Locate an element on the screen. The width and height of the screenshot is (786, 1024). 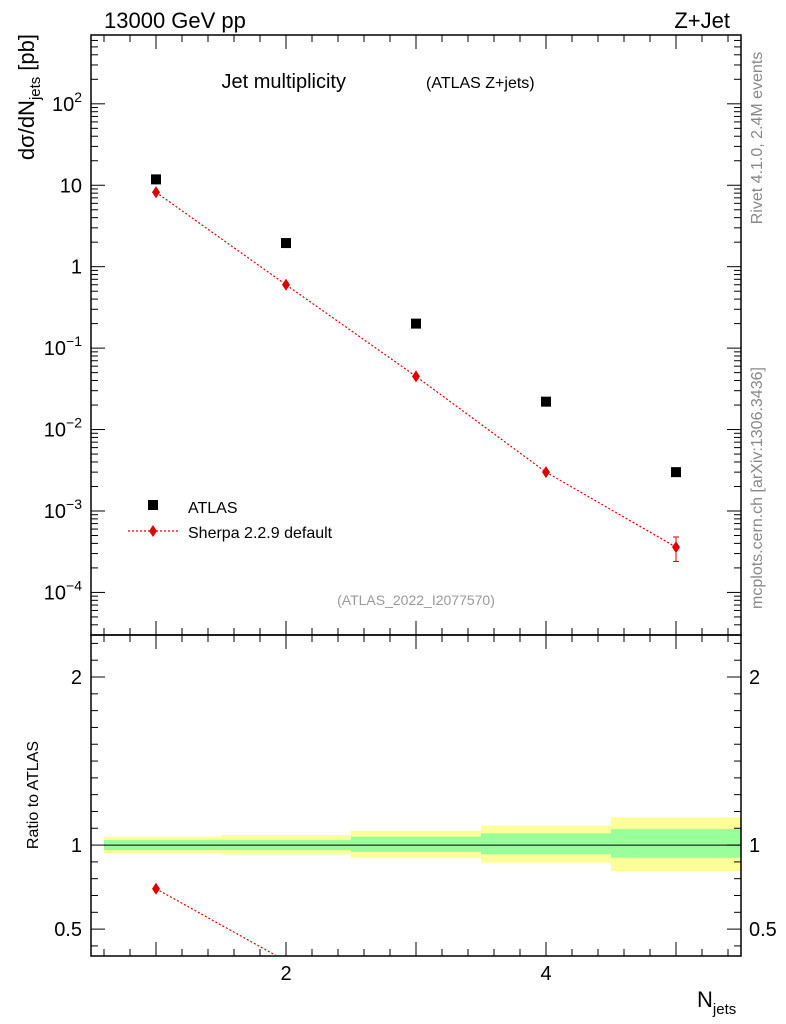
legend-marker-atlas is located at coordinates (153, 505).